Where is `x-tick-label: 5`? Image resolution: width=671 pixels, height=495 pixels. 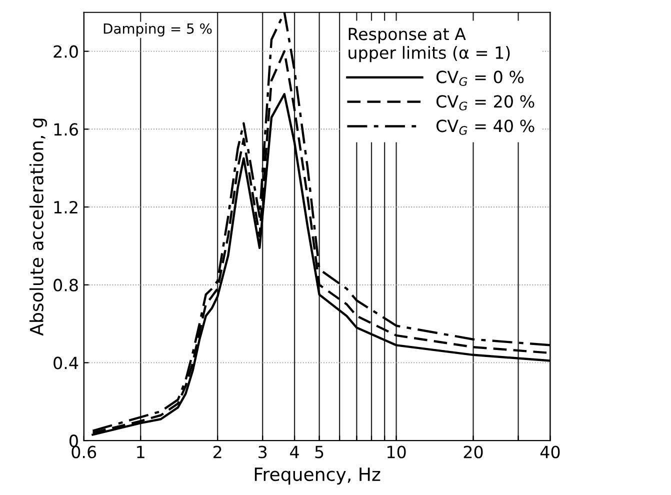 x-tick-label: 5 is located at coordinates (319, 452).